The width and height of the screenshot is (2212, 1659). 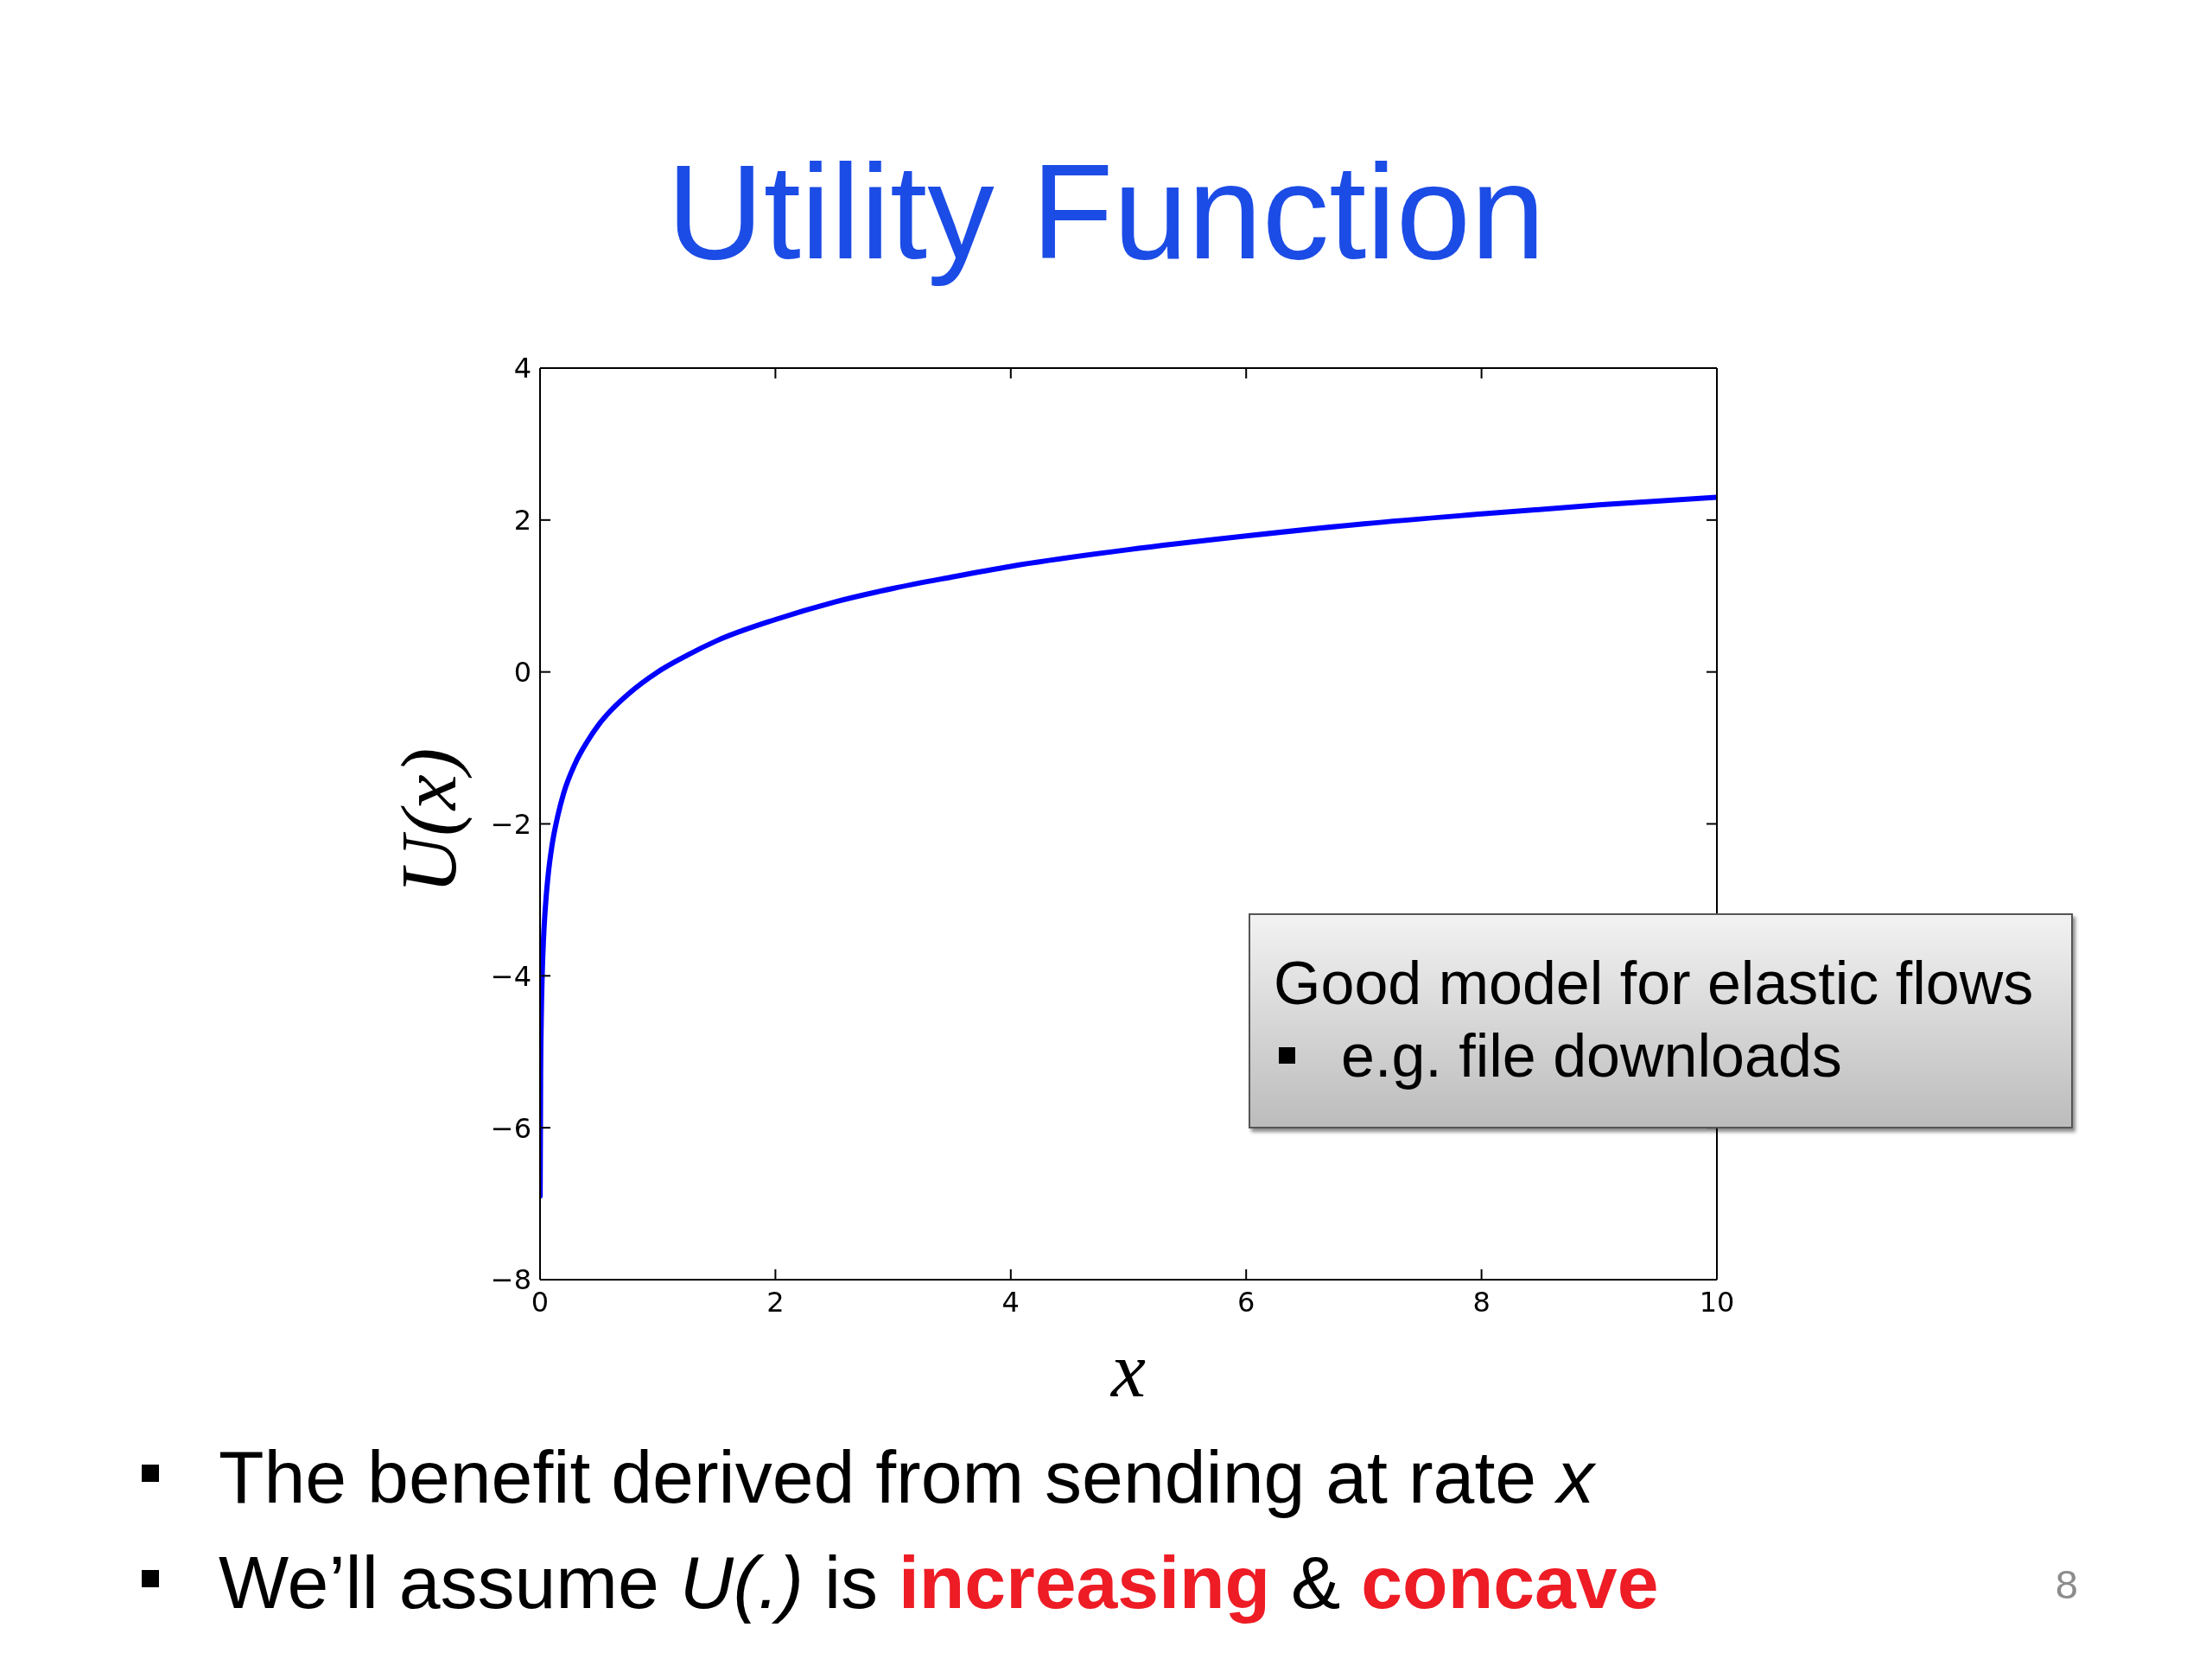 I want to click on y-tick-label: −4, so click(x=510, y=976).